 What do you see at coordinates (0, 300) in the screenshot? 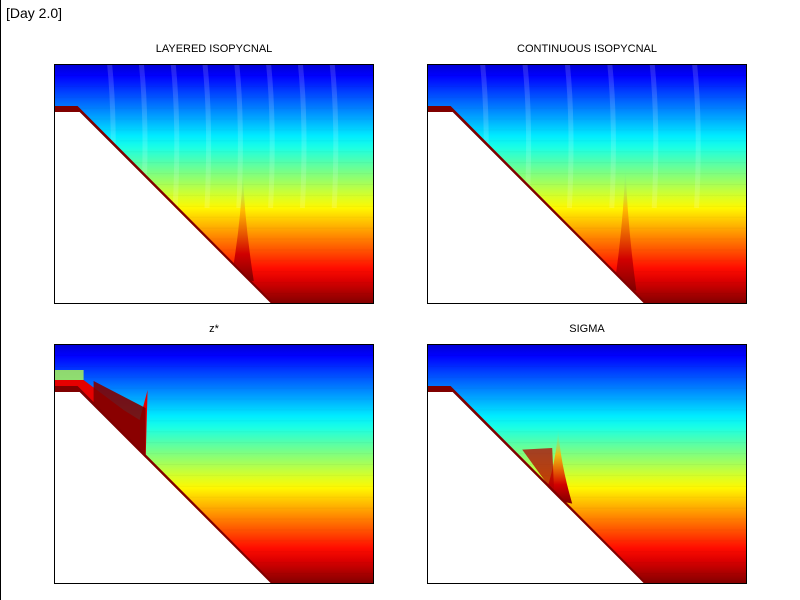
I see `window-left-edge` at bounding box center [0, 300].